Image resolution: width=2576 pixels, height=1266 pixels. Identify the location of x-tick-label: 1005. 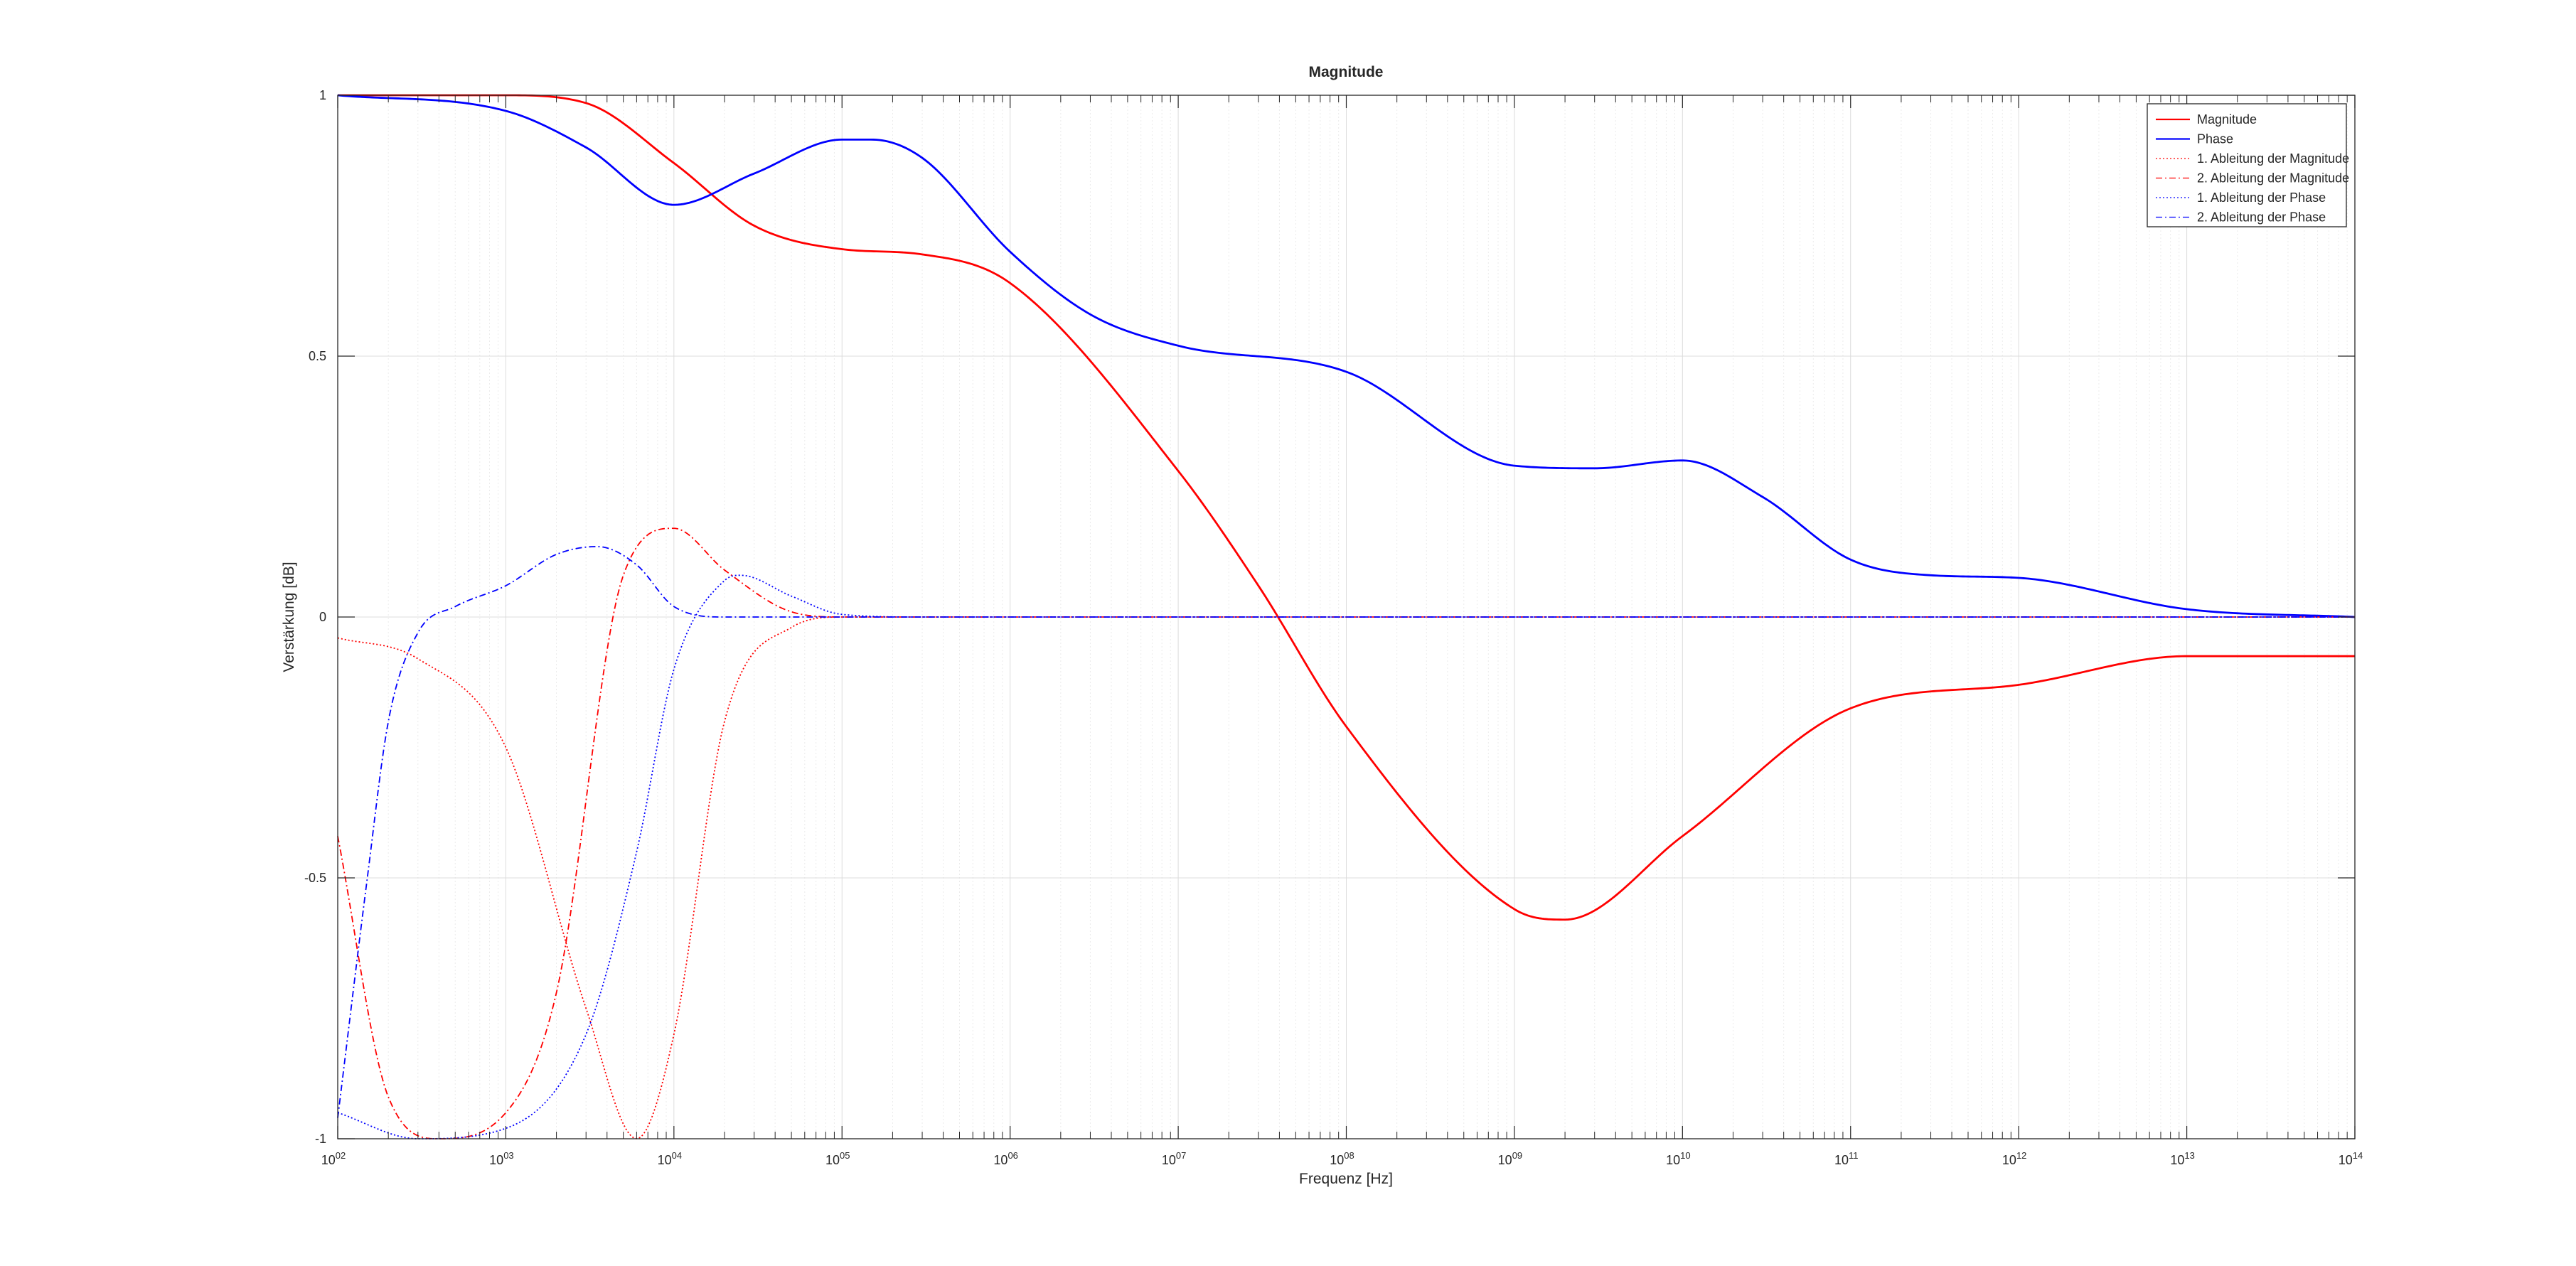
(837, 1158).